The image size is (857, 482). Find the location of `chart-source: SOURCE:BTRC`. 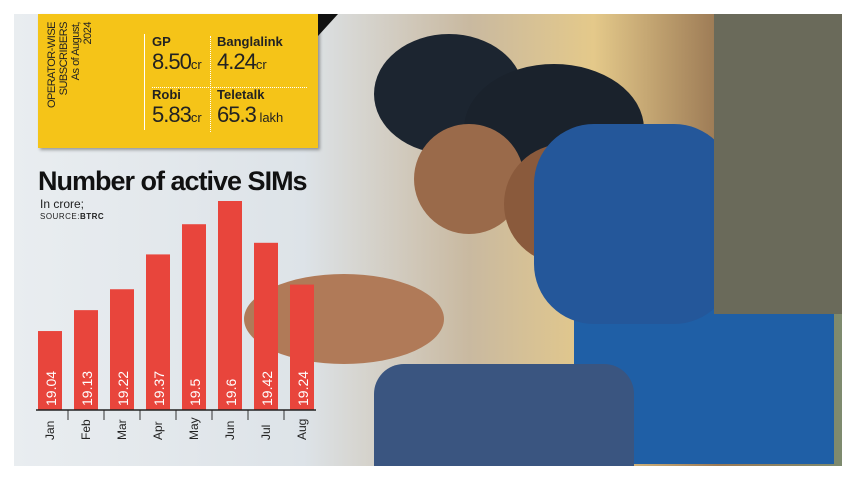

chart-source: SOURCE:BTRC is located at coordinates (72, 216).